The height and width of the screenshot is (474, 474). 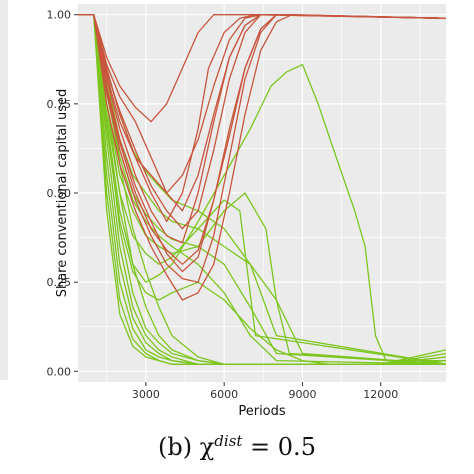 I want to click on left-panel-edge, so click(x=4, y=190).